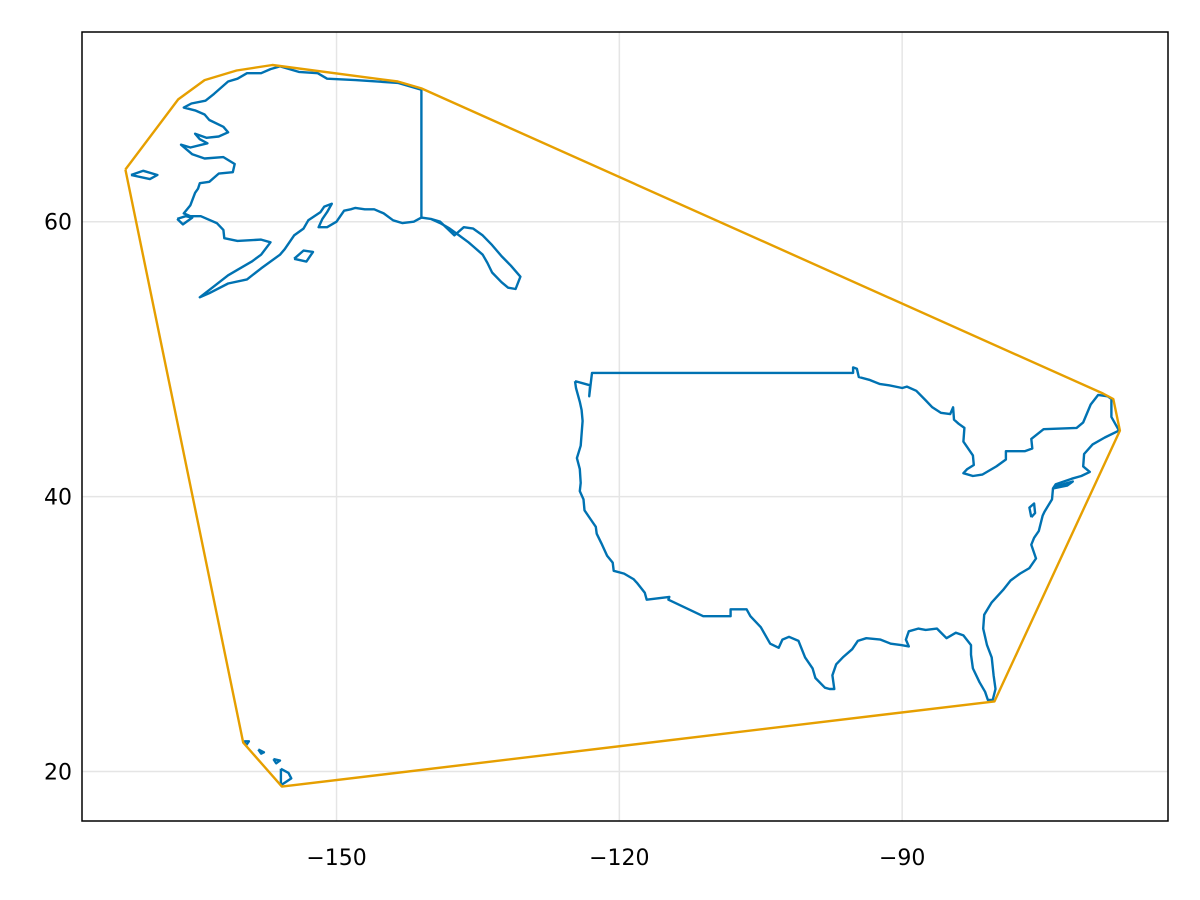 Image resolution: width=1200 pixels, height=900 pixels. I want to click on chesapeake-shore-line, so click(1032, 510).